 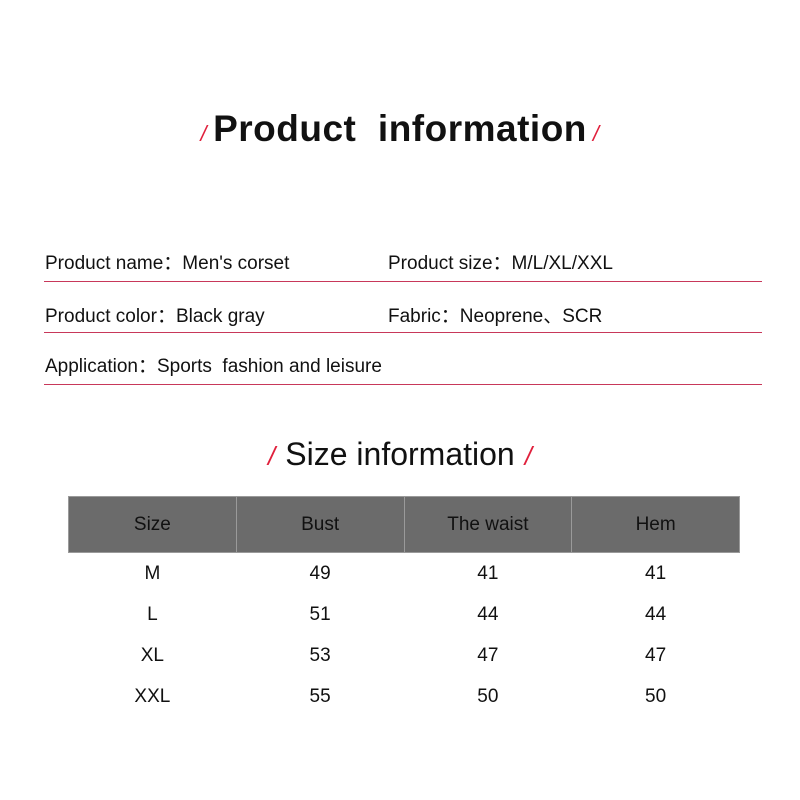 What do you see at coordinates (110, 316) in the screenshot?
I see `product-color-label: Product color：` at bounding box center [110, 316].